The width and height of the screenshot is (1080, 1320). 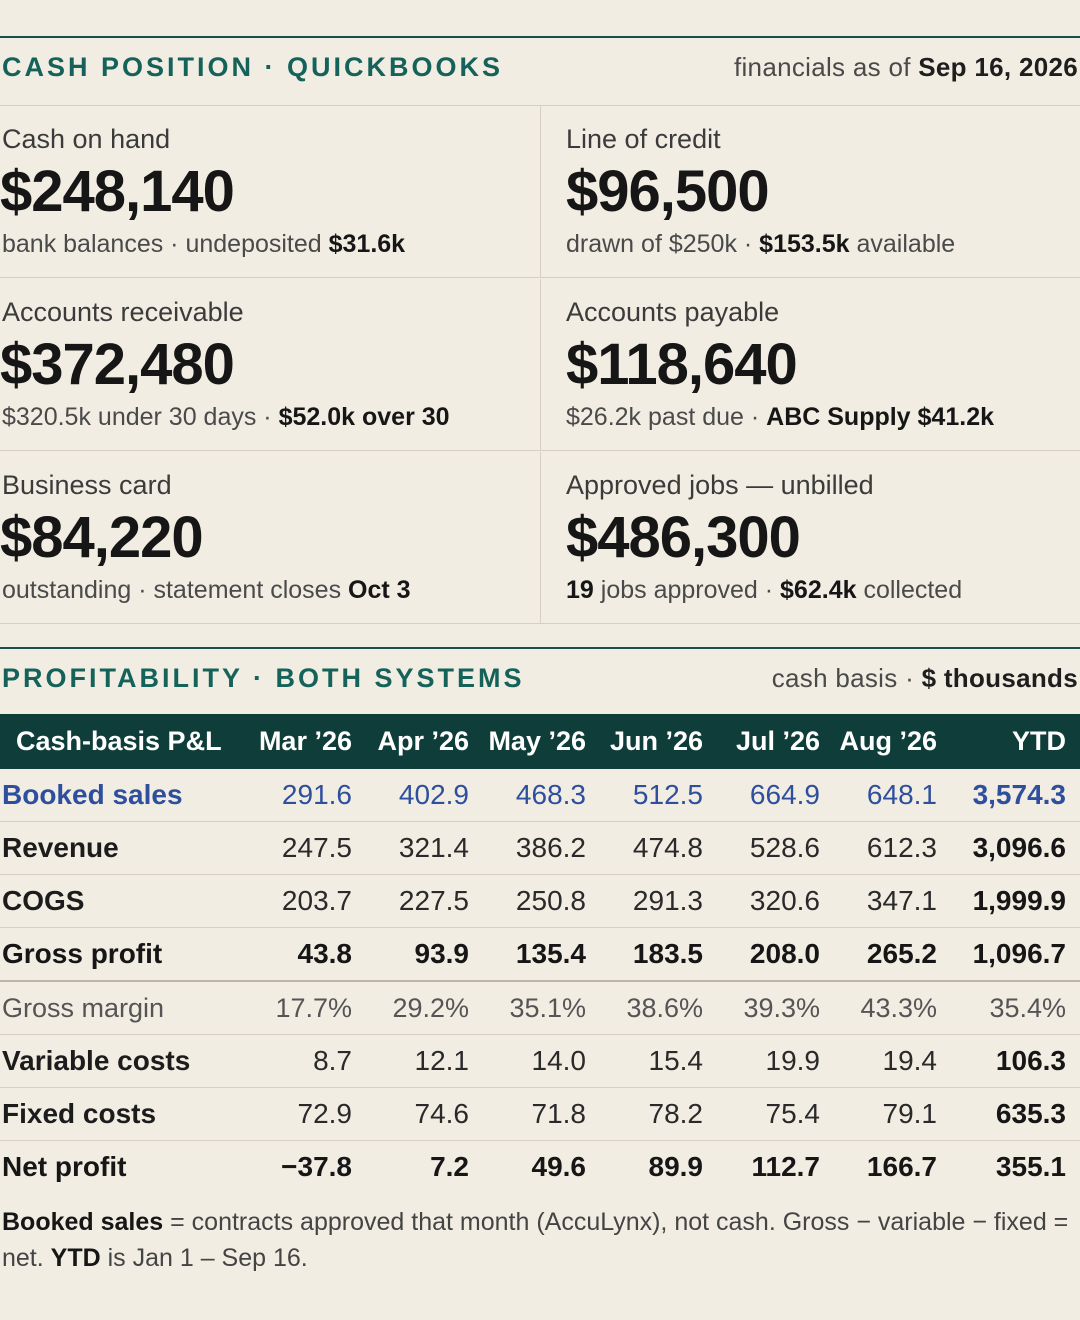 What do you see at coordinates (775, 1061) in the screenshot?
I see `table-cell: 19.9` at bounding box center [775, 1061].